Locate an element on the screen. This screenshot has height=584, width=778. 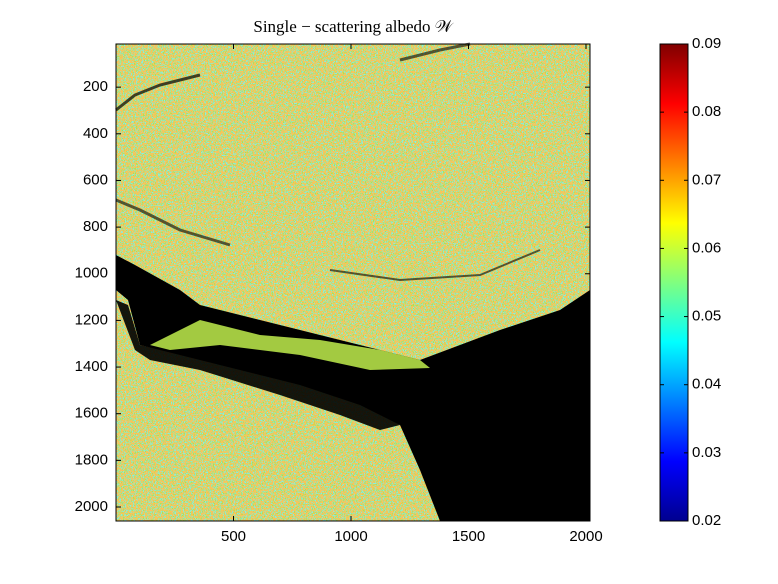
y-tick-label: 1600 is located at coordinates (91, 413).